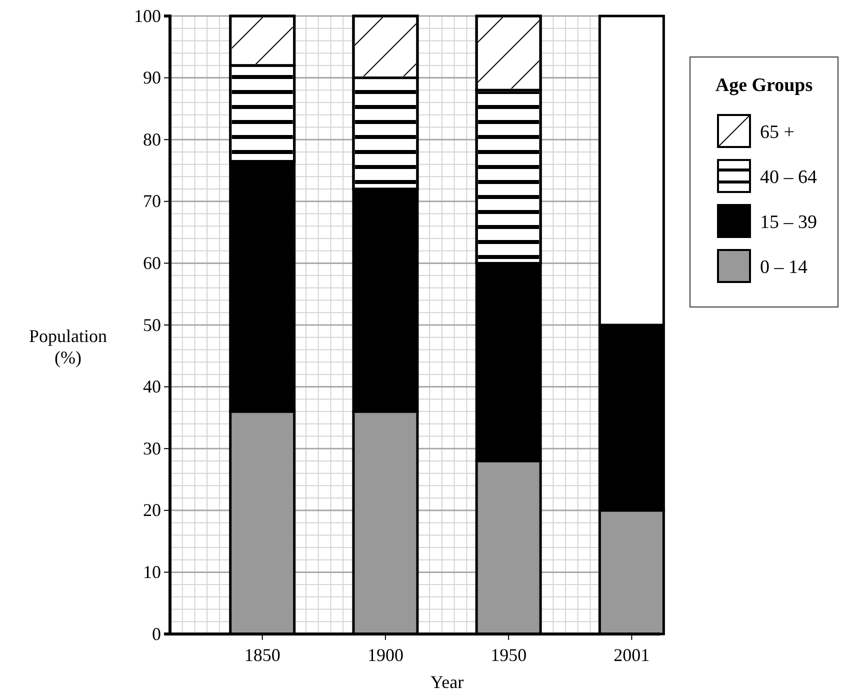 This screenshot has height=697, width=843. I want to click on legend-label: 0 – 14, so click(784, 267).